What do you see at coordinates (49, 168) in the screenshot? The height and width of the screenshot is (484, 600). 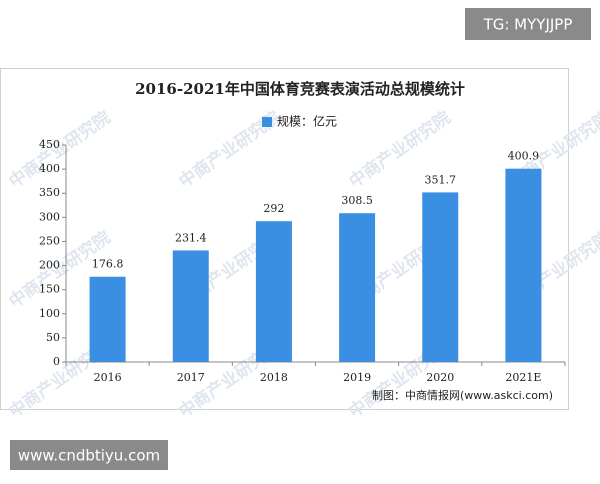 I see `y-tick-label: 400` at bounding box center [49, 168].